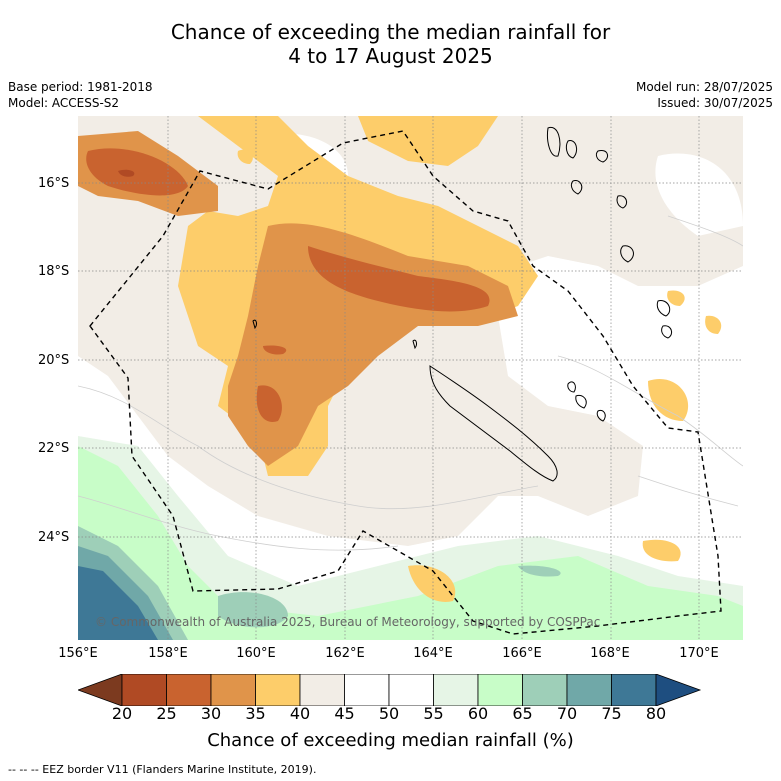 This screenshot has width=781, height=781. What do you see at coordinates (54, 183) in the screenshot?
I see `lat-label-16s: 16°S` at bounding box center [54, 183].